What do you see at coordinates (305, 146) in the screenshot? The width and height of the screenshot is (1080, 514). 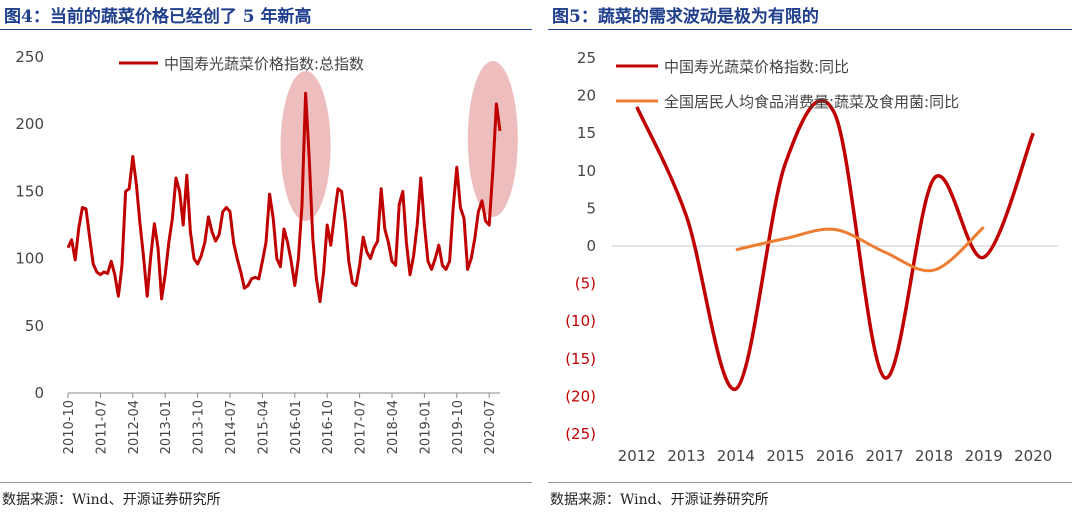 I see `highlight-peak-2016` at bounding box center [305, 146].